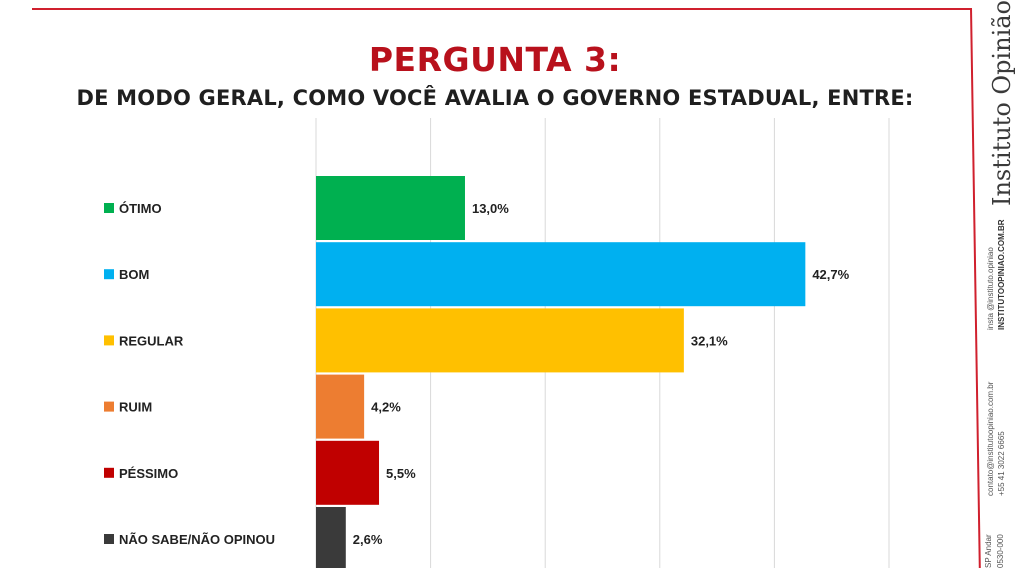  What do you see at coordinates (495, 59) in the screenshot?
I see `chart-title: PERGUNTA 3:` at bounding box center [495, 59].